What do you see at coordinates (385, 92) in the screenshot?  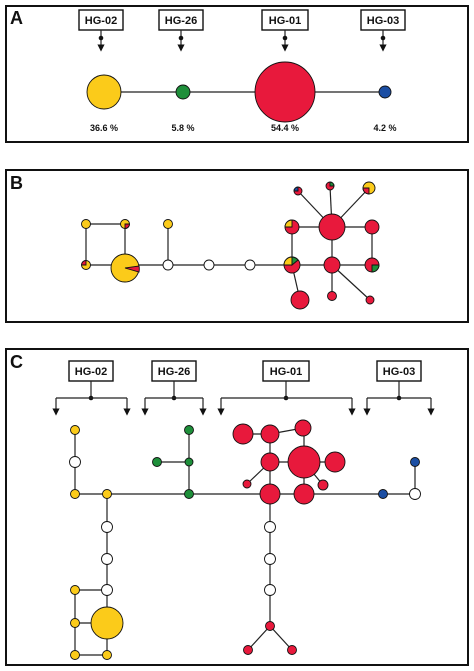 I see `panel-a-node-hg03` at bounding box center [385, 92].